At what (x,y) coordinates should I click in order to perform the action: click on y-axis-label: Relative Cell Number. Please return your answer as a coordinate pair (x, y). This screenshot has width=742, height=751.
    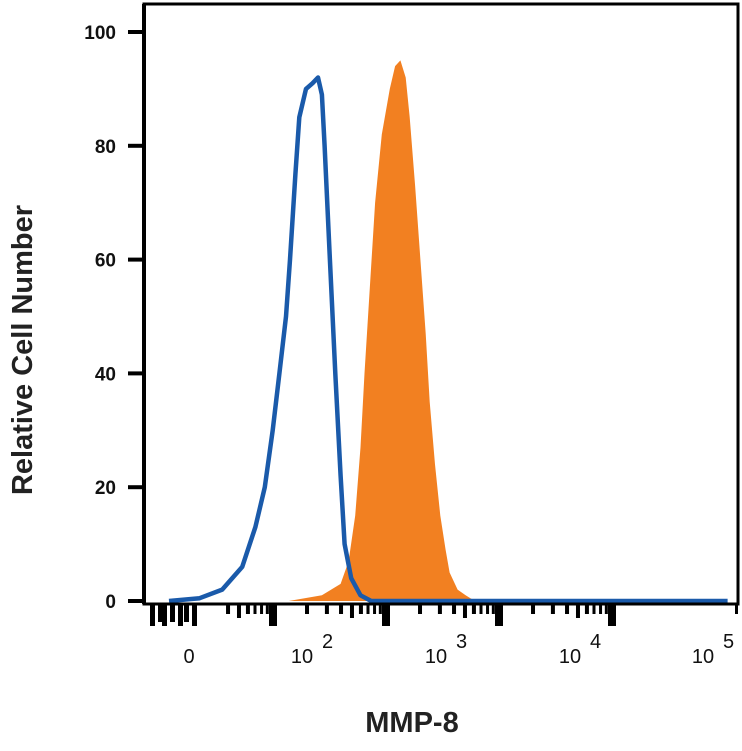
    Looking at the image, I should click on (23, 350).